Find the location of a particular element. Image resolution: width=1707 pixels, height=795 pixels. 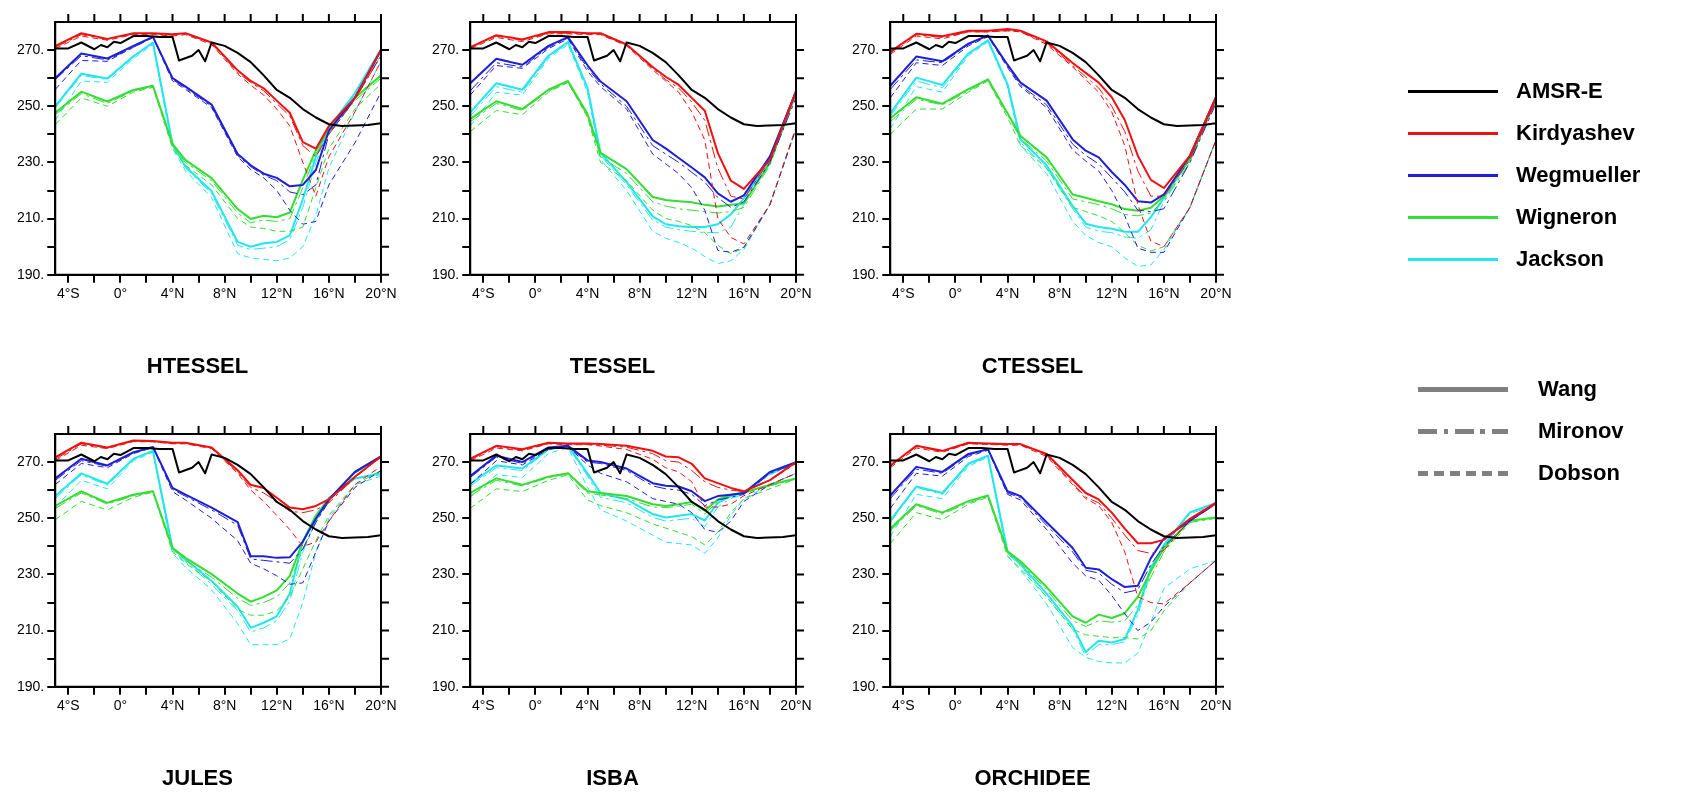

legend-label: Wang is located at coordinates (1568, 389).